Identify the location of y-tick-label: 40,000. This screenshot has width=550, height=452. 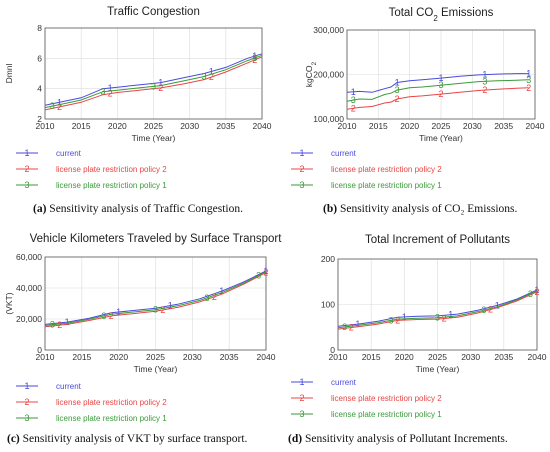
(29, 288).